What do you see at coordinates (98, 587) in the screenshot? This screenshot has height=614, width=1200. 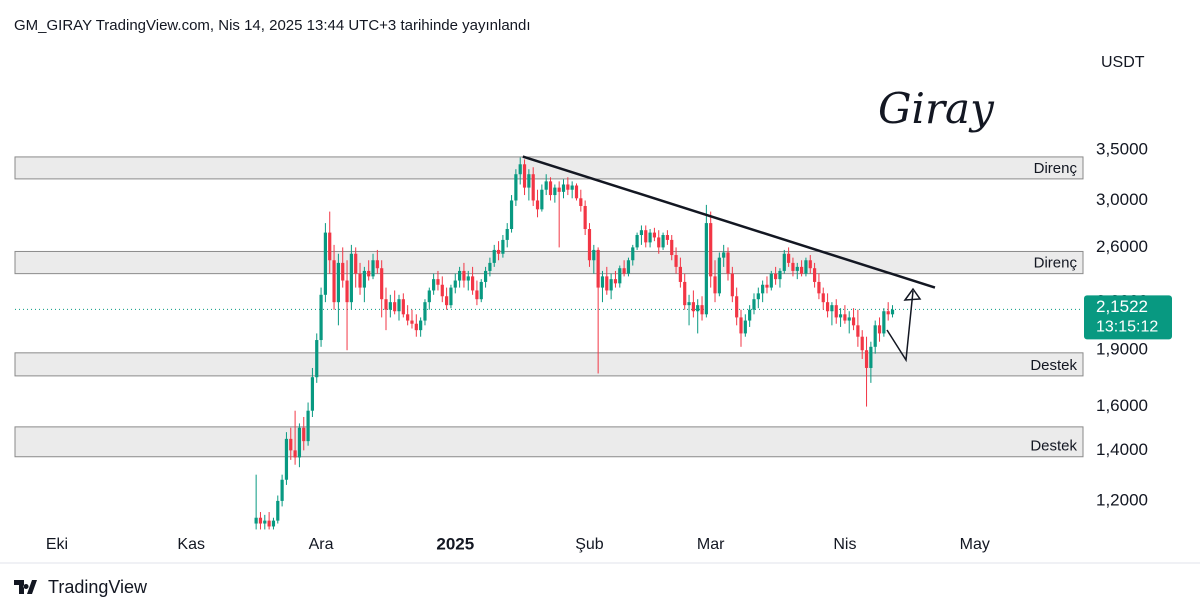 I see `footer: TradingView` at bounding box center [98, 587].